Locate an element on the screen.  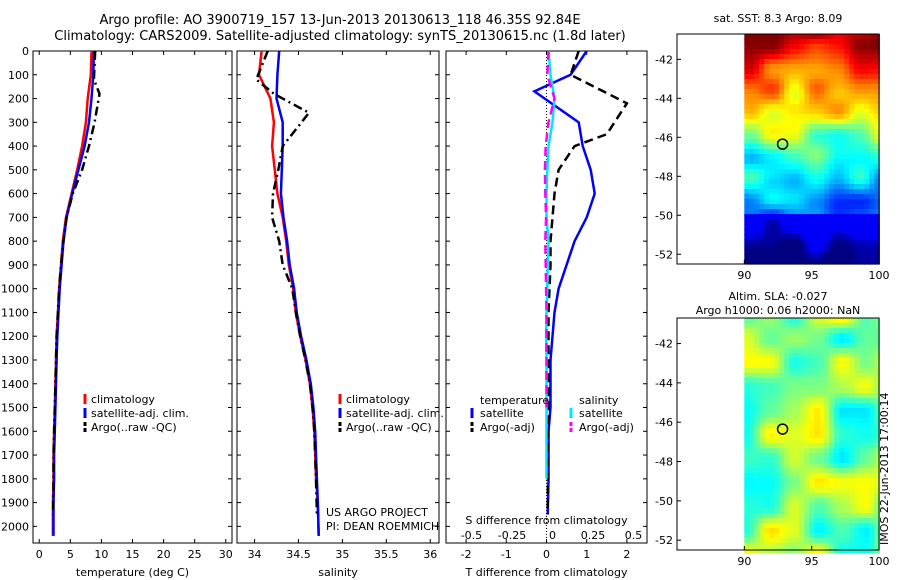
salinity-series-line is located at coordinates (286, 282).